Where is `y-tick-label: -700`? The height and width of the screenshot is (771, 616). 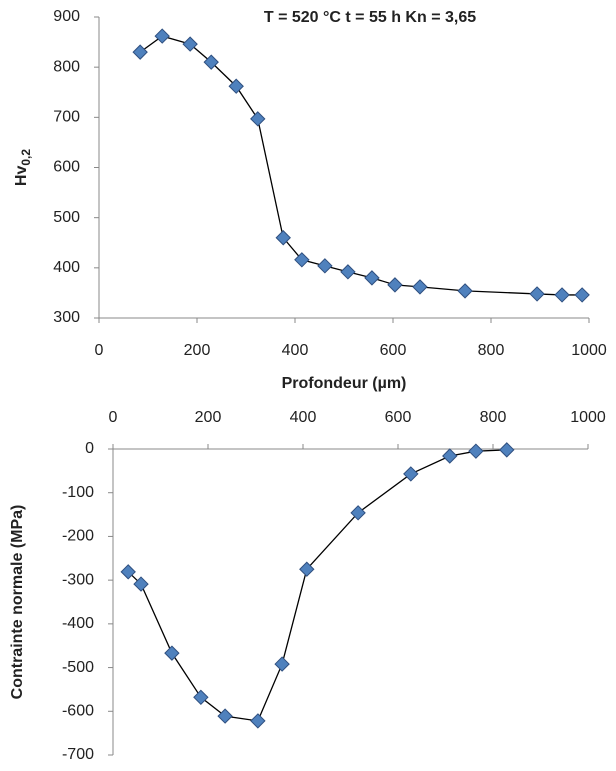 y-tick-label: -700 is located at coordinates (78, 754).